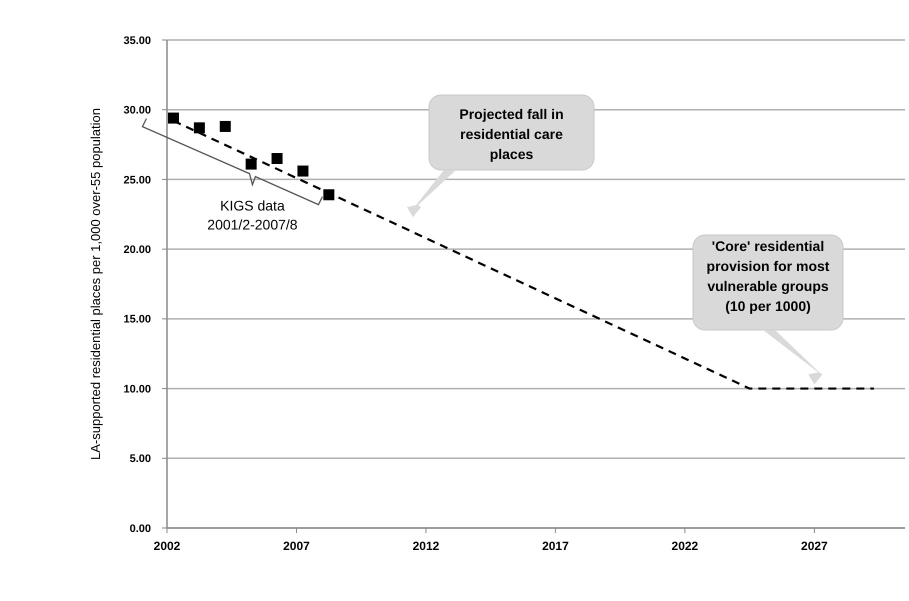  Describe the element at coordinates (137, 40) in the screenshot. I see `y-tick-label: 35.00` at that location.